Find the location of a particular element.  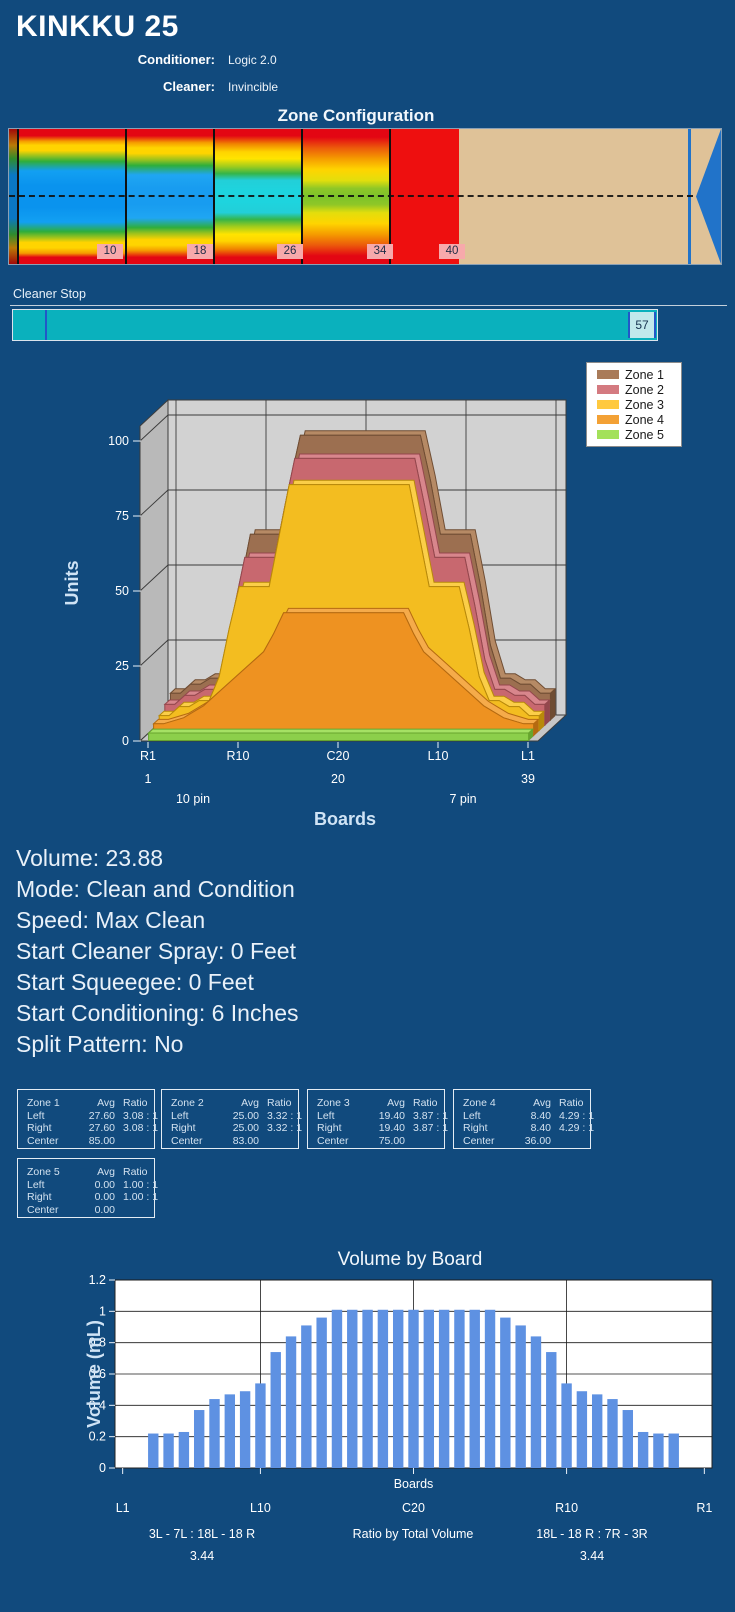

zone-boundary-badge: 18 is located at coordinates (200, 251).